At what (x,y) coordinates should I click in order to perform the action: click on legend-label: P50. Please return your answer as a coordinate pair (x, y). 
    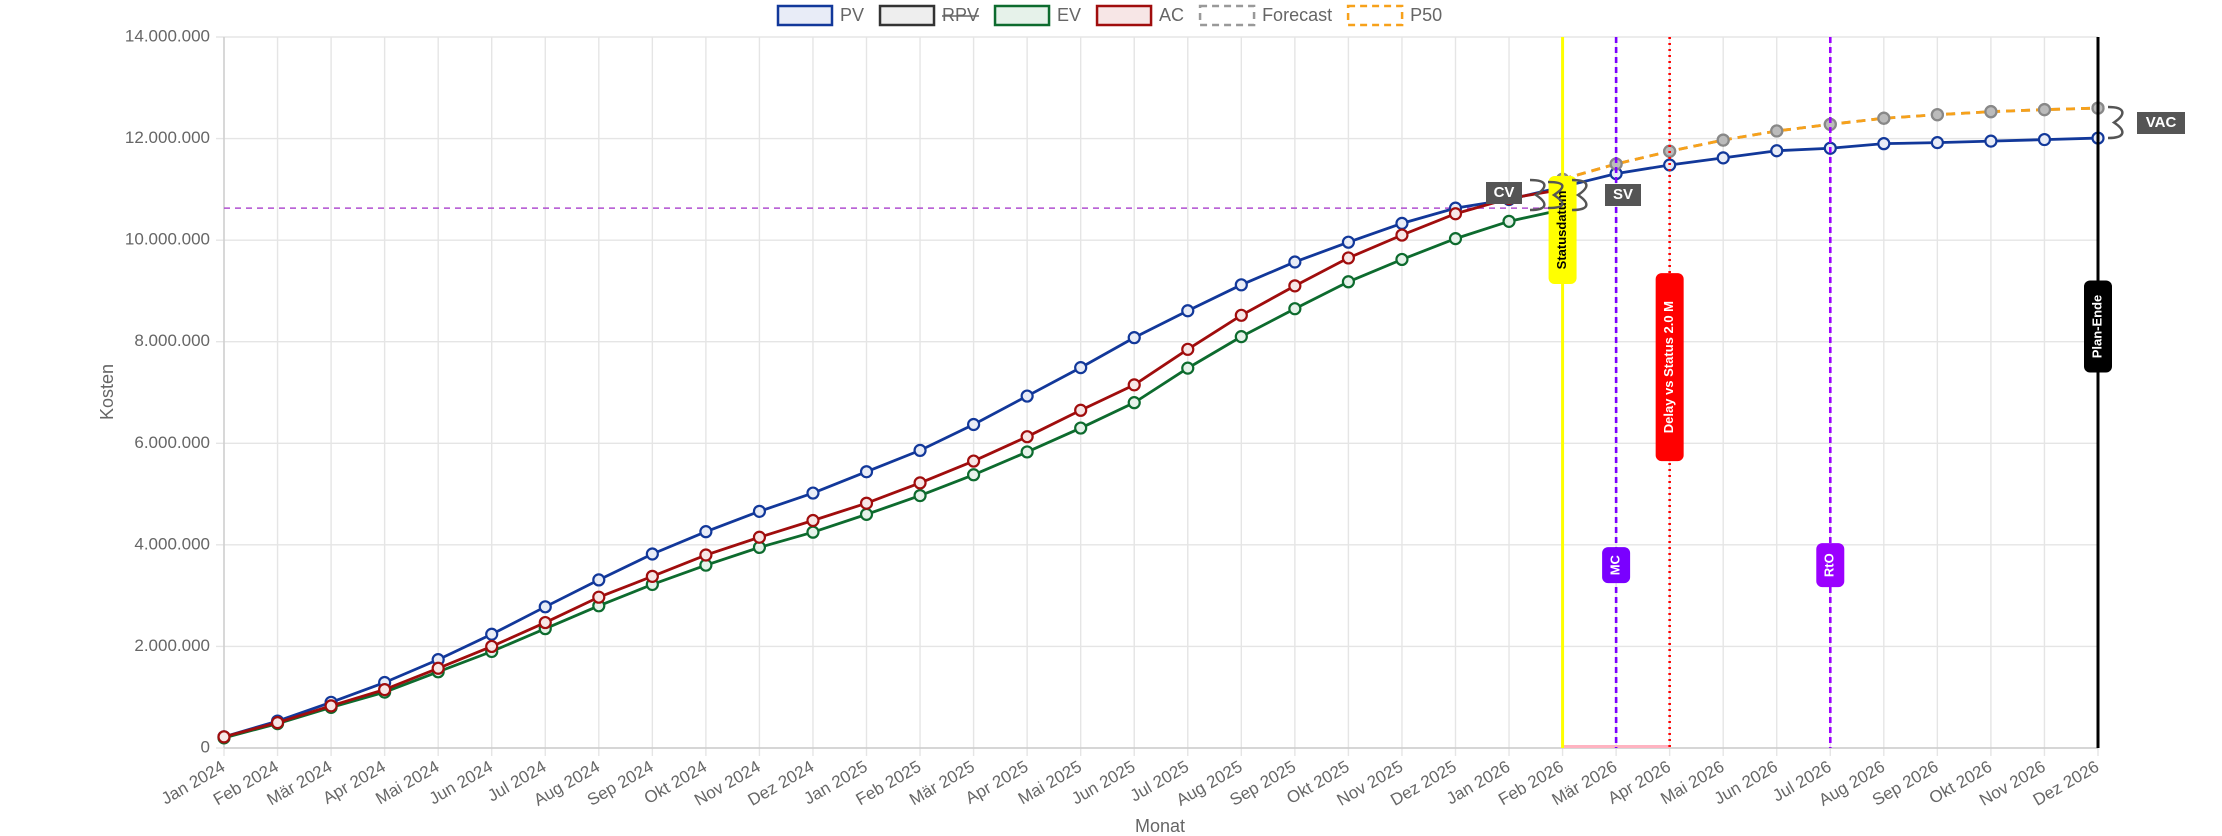
    Looking at the image, I should click on (1426, 15).